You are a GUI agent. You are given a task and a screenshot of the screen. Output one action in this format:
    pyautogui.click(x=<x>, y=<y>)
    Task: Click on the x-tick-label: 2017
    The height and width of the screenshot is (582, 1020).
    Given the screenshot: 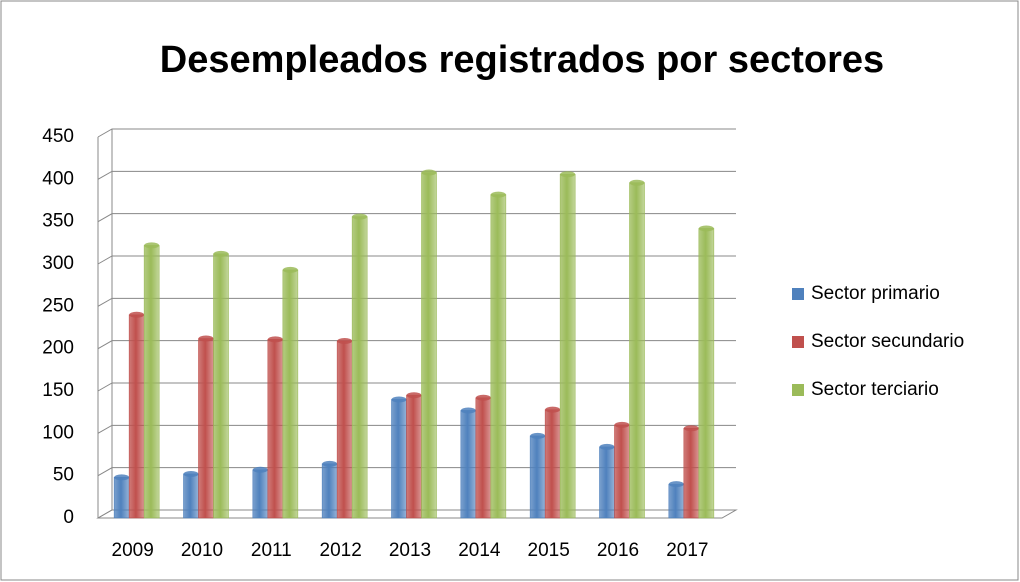 What is the action you would take?
    pyautogui.click(x=687, y=550)
    